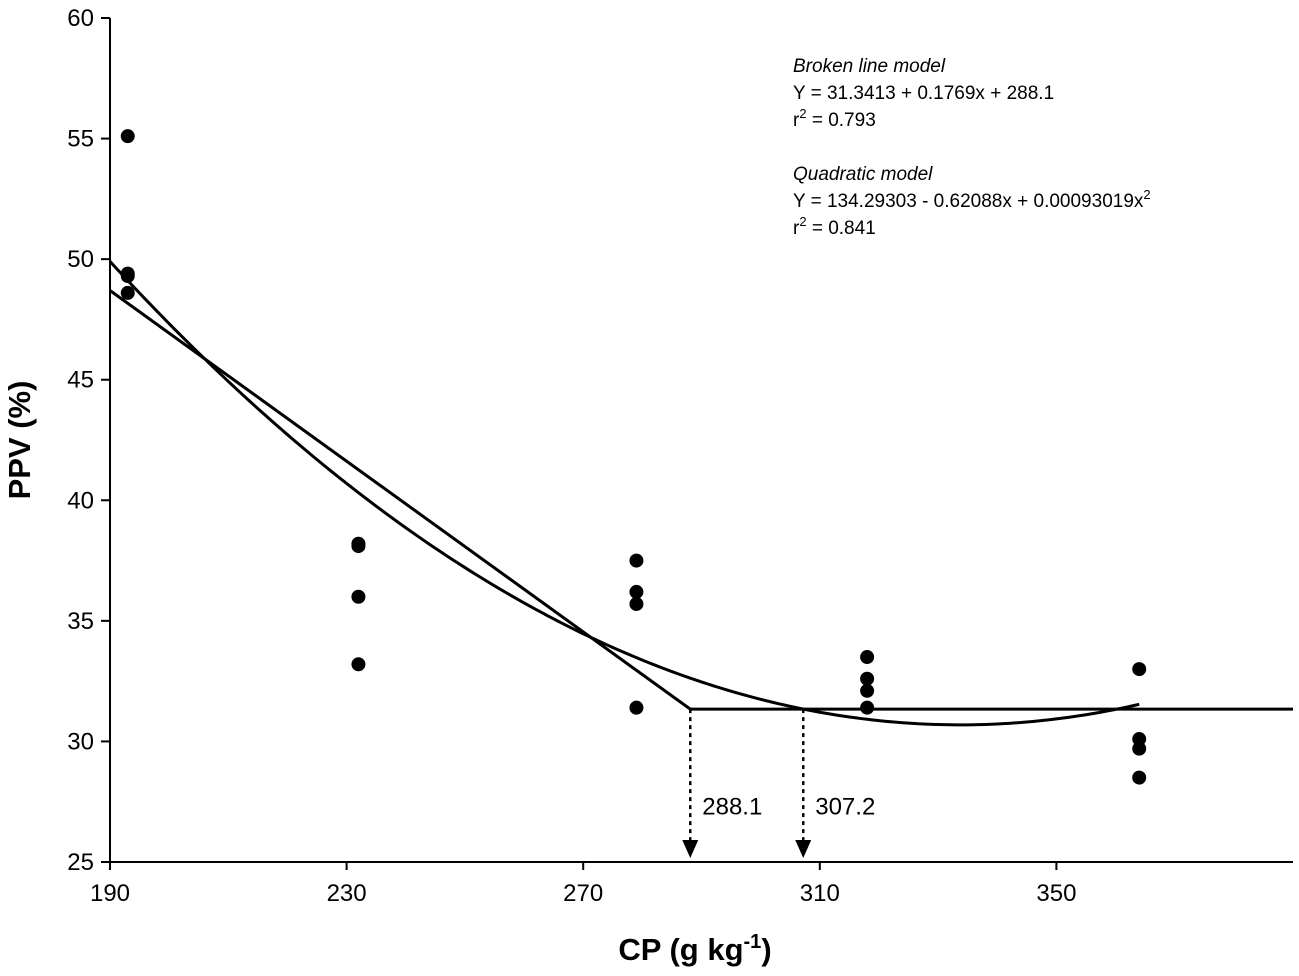  I want to click on broken-model-equation: Y = 31.3413 + 0.1769x + 288.1, so click(923, 93).